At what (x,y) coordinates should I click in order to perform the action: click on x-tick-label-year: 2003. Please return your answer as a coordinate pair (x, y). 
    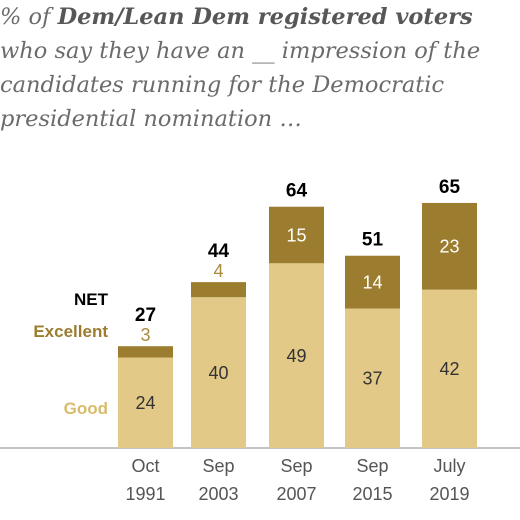
    Looking at the image, I should click on (218, 494).